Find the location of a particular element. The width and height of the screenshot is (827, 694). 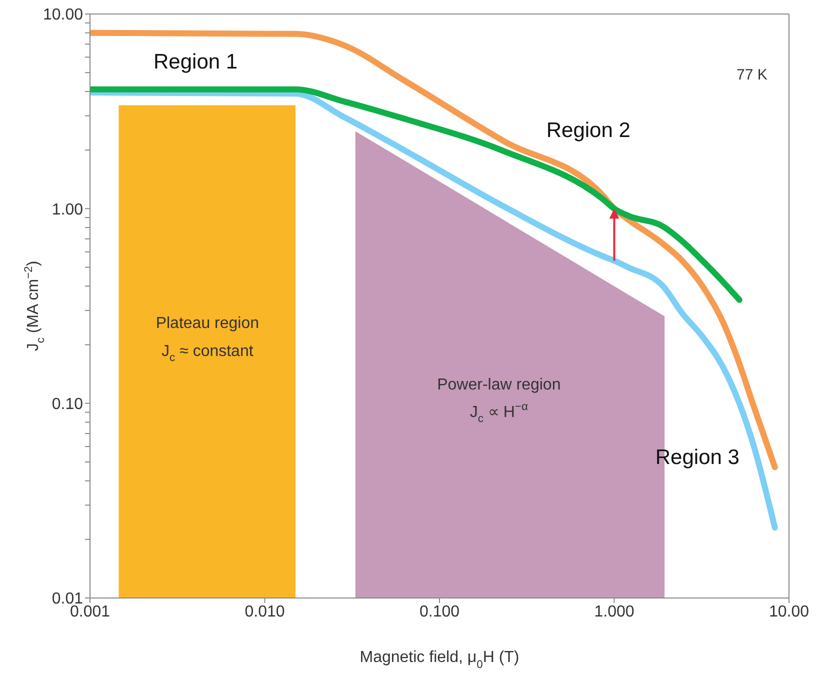

x-tick-label: 0.100 is located at coordinates (439, 611).